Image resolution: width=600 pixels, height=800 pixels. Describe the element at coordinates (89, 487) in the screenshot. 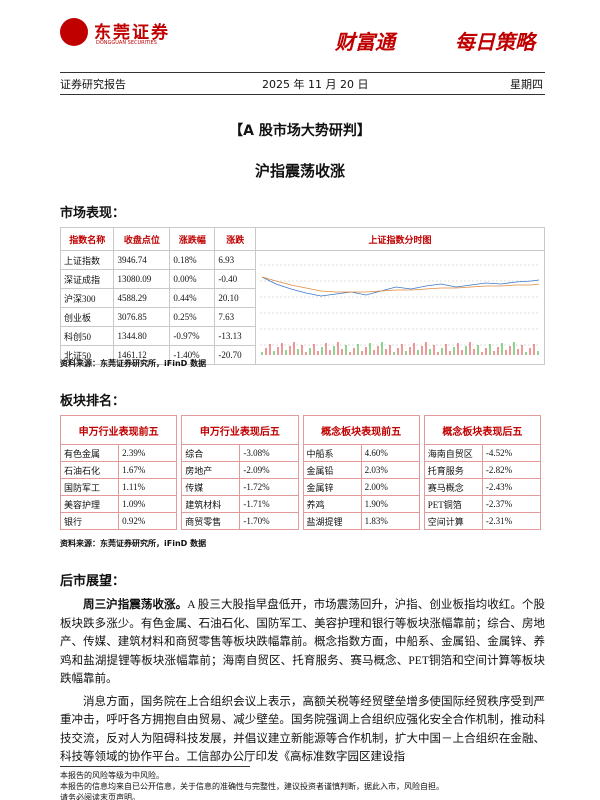

I see `cell: 国防军工` at that location.